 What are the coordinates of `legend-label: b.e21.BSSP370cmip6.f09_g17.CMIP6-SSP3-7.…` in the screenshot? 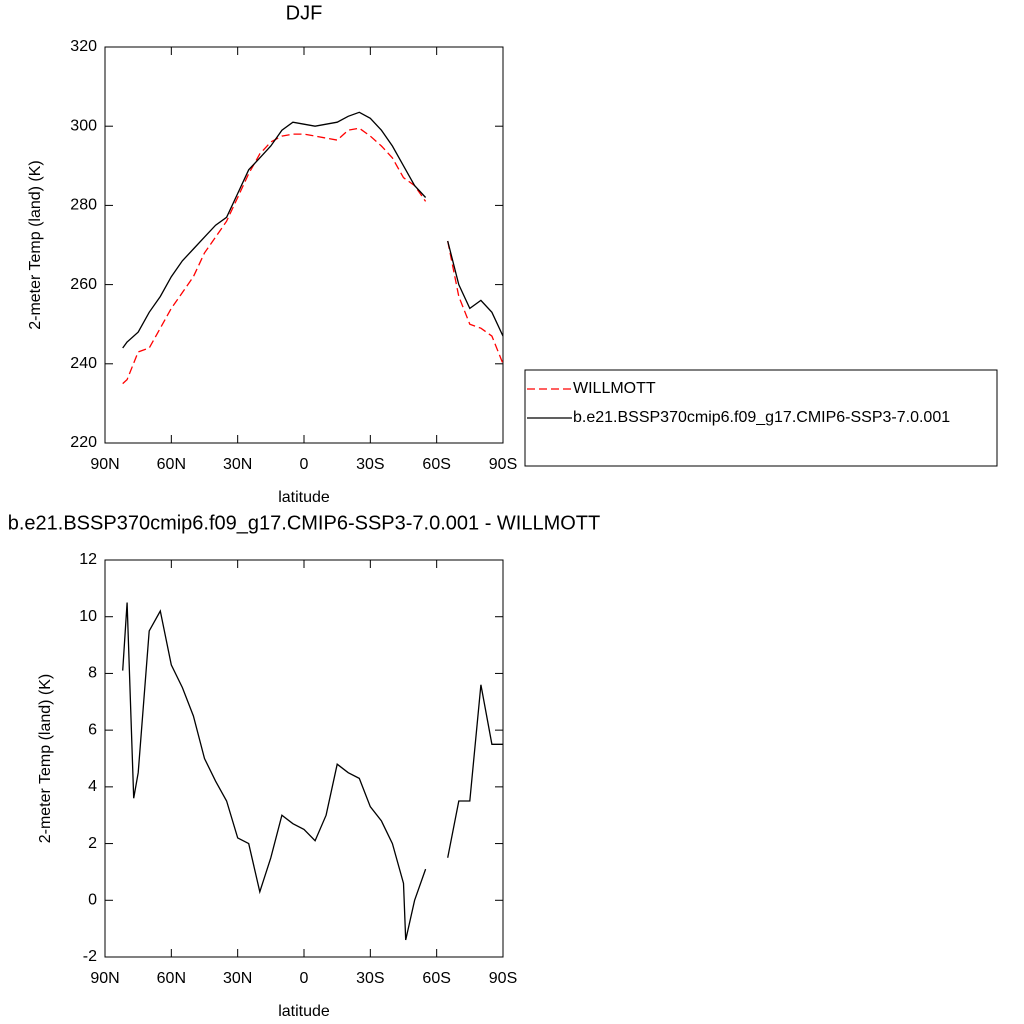 It's located at (761, 417).